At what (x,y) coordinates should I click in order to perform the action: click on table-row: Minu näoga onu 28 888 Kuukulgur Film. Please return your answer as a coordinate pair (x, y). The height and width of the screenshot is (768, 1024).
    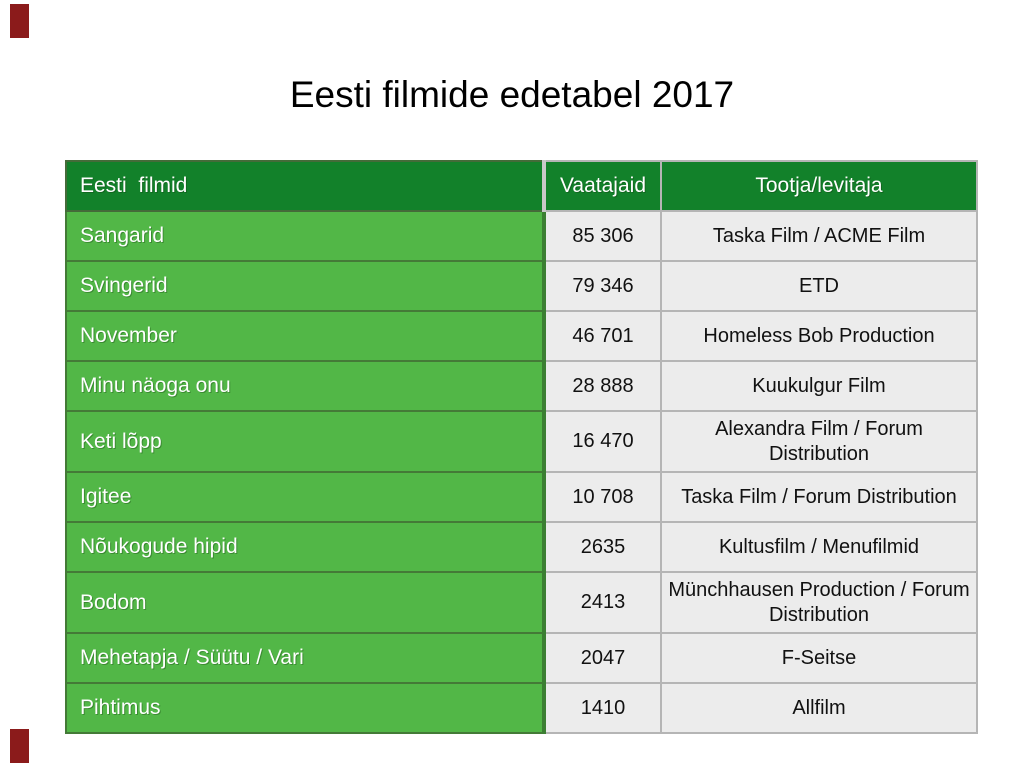
    Looking at the image, I should click on (521, 386).